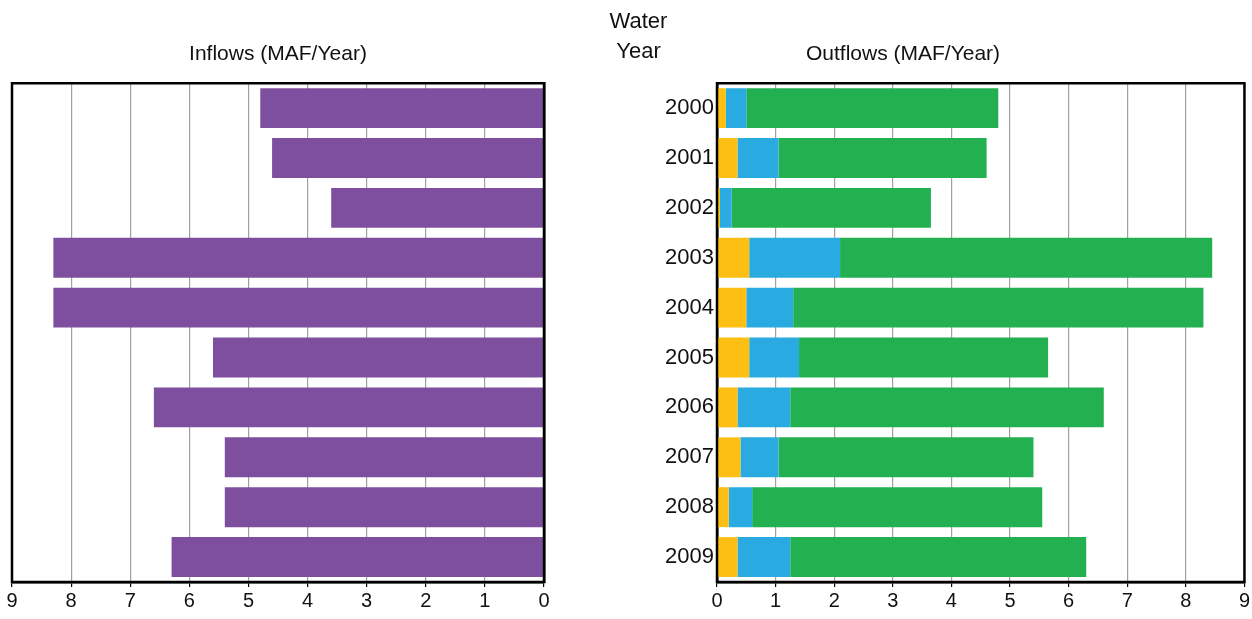  What do you see at coordinates (690, 256) in the screenshot?
I see `y-tick-label: 2003` at bounding box center [690, 256].